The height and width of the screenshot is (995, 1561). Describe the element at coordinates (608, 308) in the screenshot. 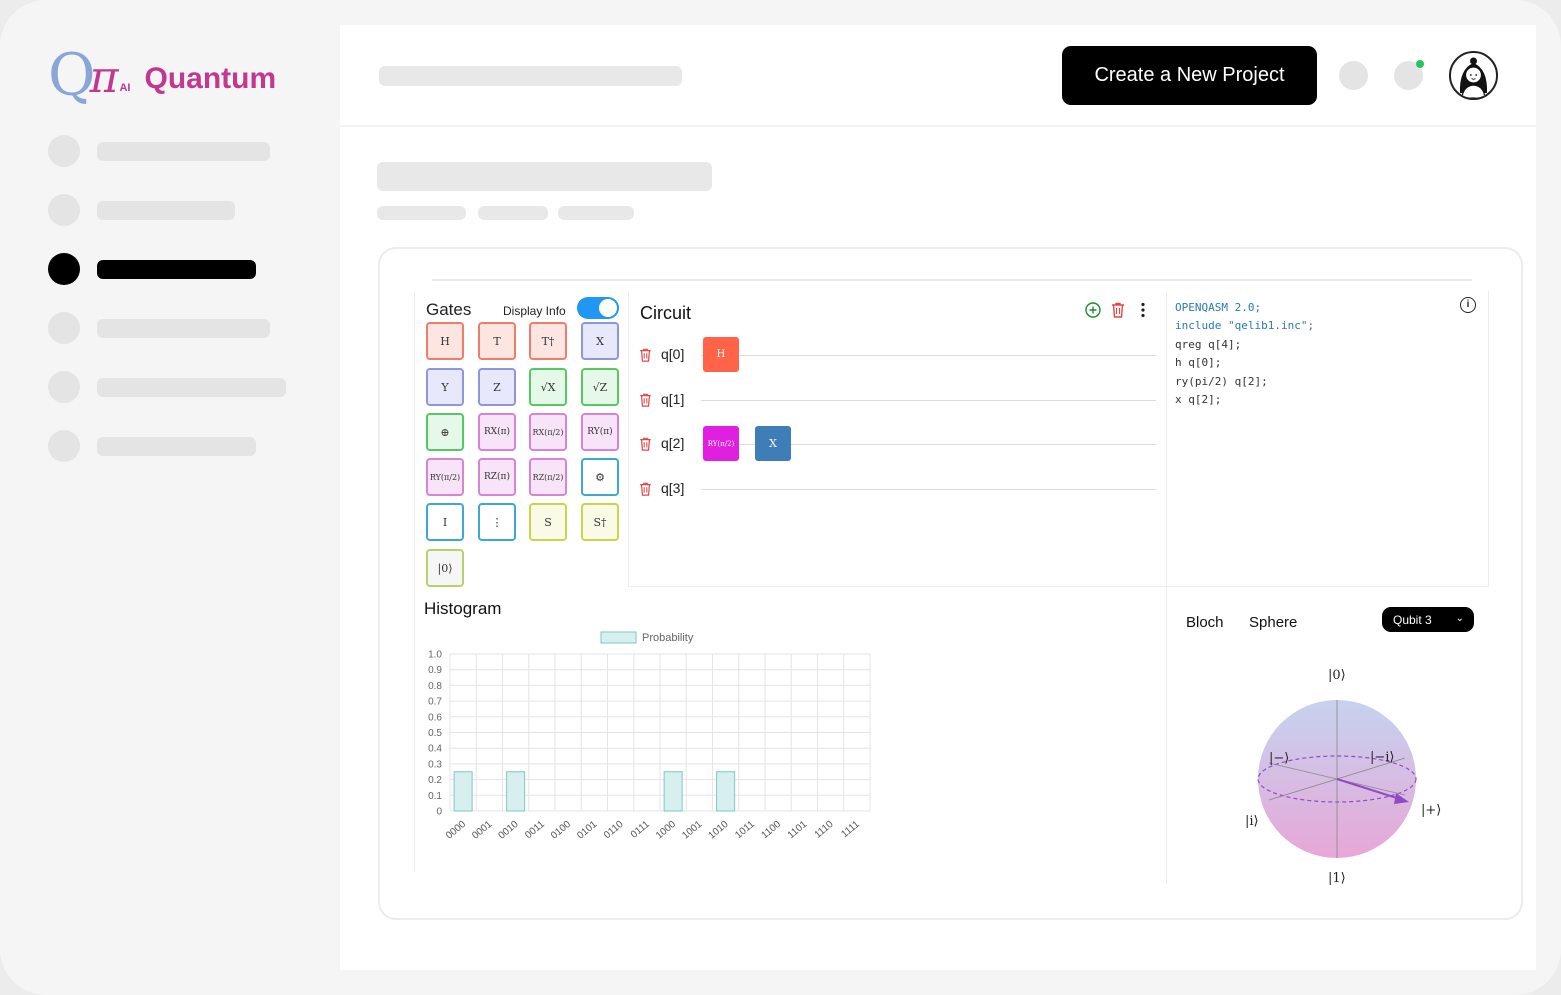

I see `toggle-knob` at that location.